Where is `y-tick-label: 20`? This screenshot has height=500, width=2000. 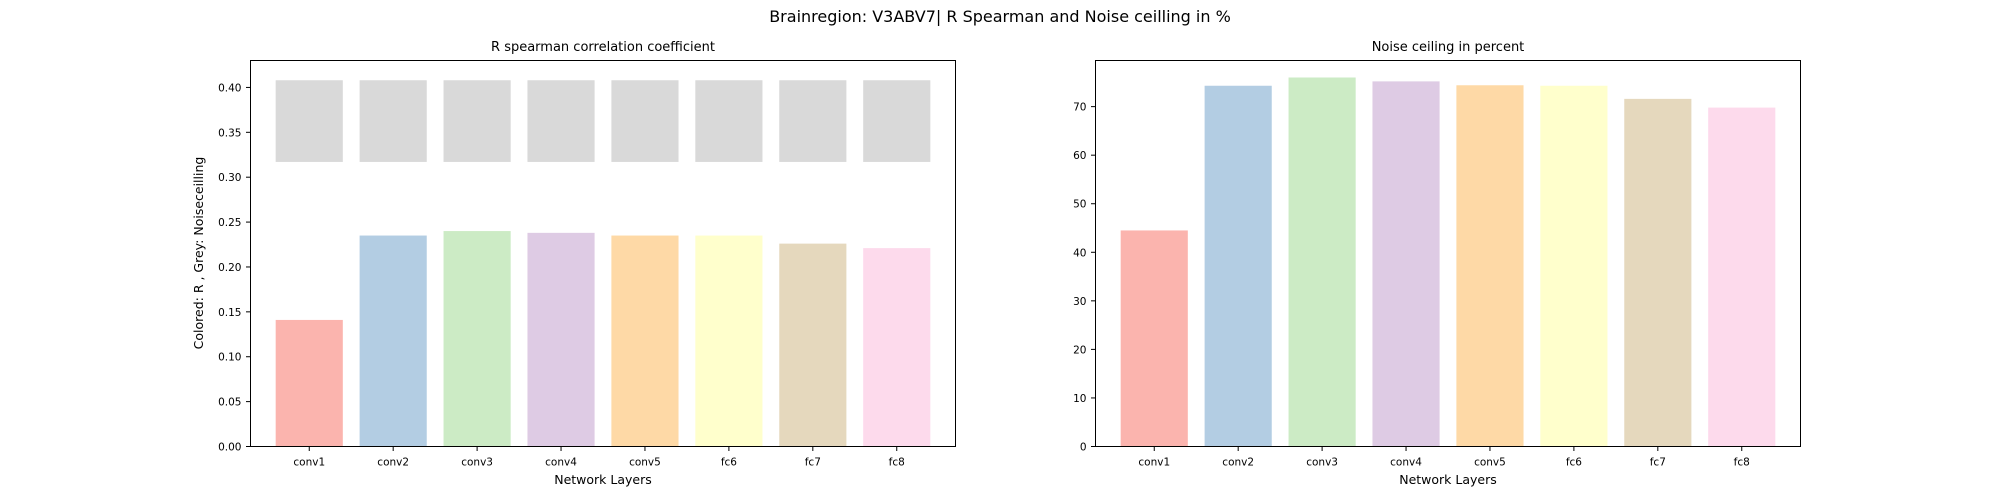 y-tick-label: 20 is located at coordinates (1079, 350).